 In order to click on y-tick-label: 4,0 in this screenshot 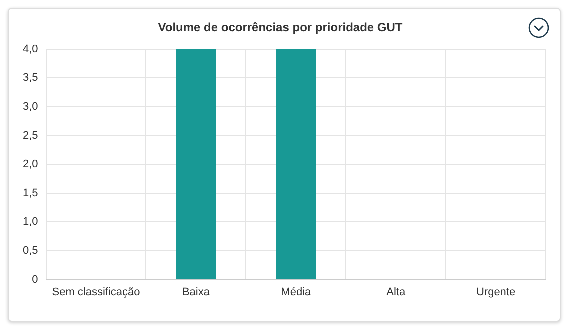, I will do `click(30, 49)`.